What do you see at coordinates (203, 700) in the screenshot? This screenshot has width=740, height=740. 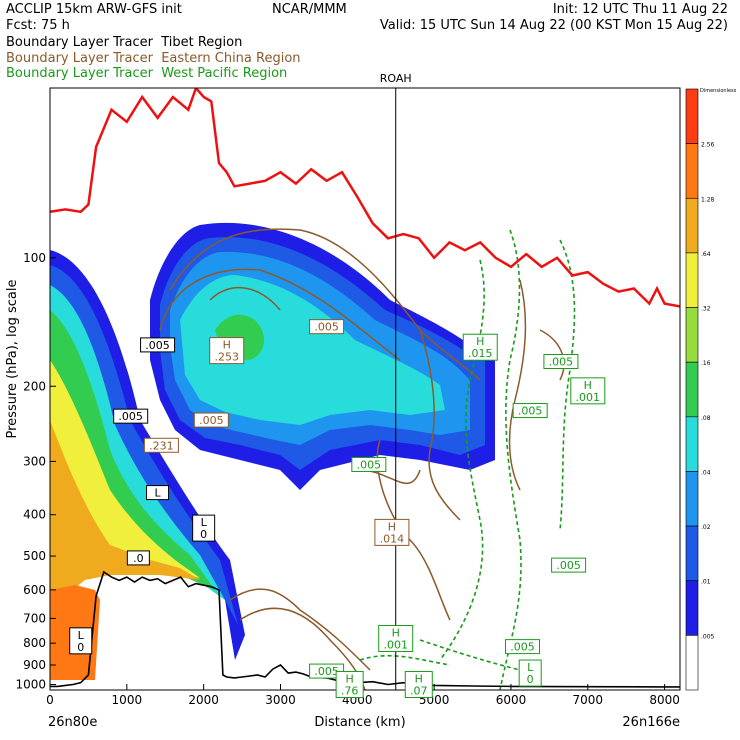 I see `x-tick-label: 2000` at bounding box center [203, 700].